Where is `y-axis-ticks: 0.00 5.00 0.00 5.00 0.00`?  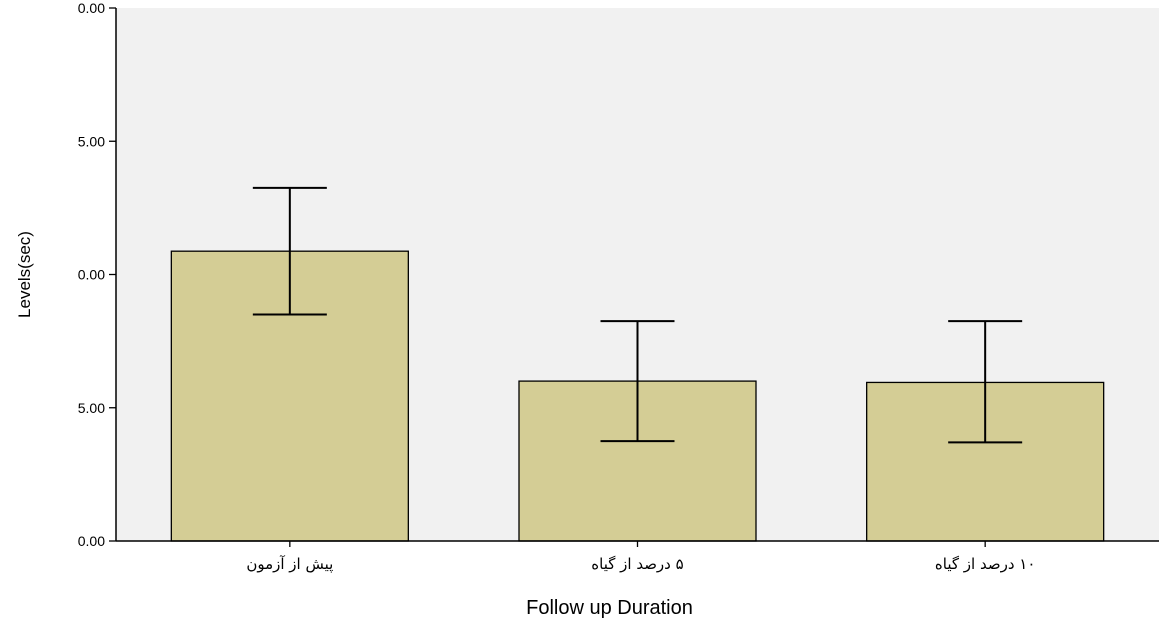 y-axis-ticks: 0.00 5.00 0.00 5.00 0.00 is located at coordinates (97, 274).